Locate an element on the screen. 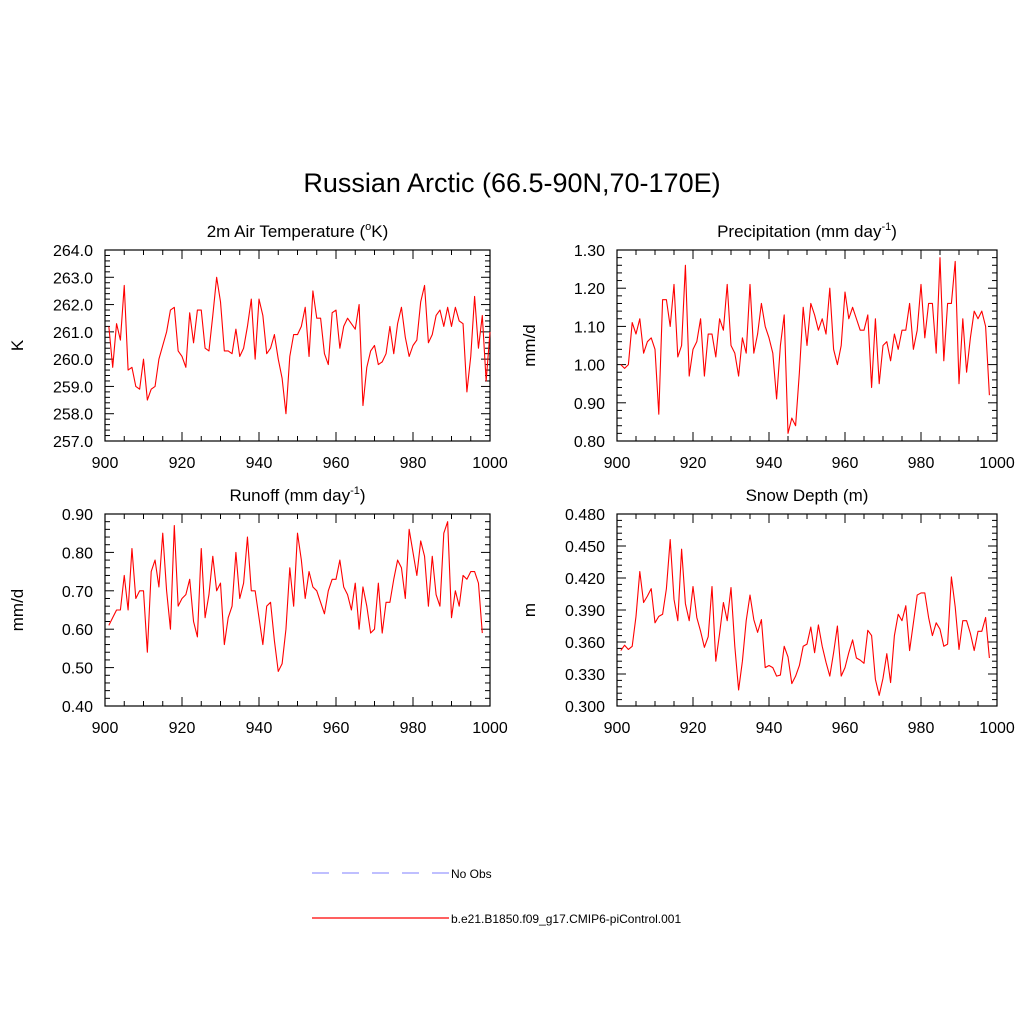  panel-title-temperature: 2m Air Temperature (oK) is located at coordinates (298, 231).